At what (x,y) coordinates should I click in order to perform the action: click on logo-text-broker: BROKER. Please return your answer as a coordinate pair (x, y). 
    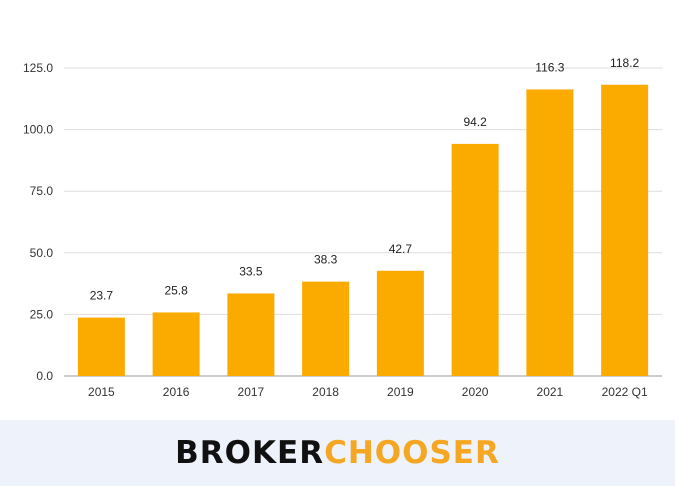
    Looking at the image, I should click on (250, 452).